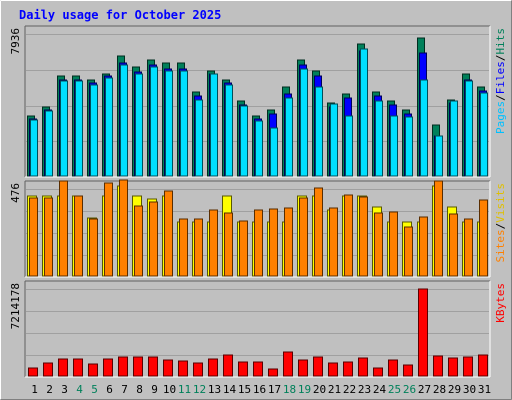  What do you see at coordinates (319, 389) in the screenshot?
I see `x-tick-label-day-20: 20` at bounding box center [319, 389].